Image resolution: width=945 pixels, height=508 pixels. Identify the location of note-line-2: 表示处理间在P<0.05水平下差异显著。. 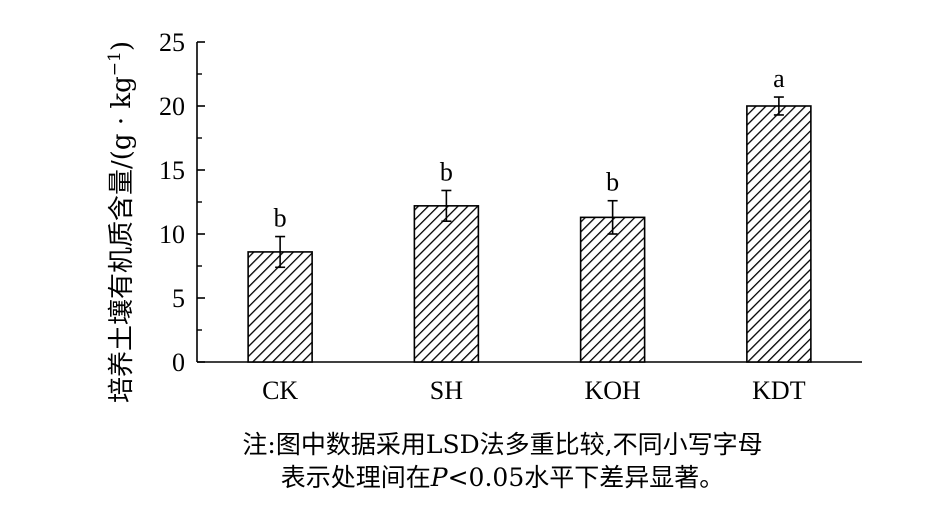
(487, 478).